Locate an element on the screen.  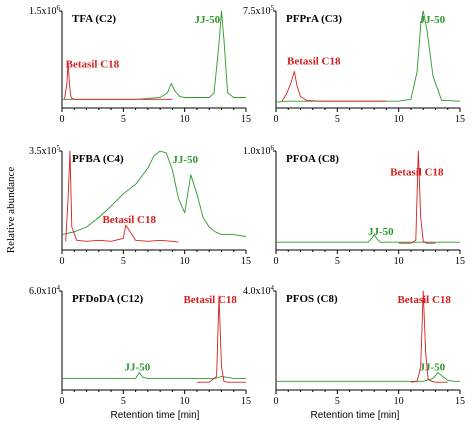
y-max-label: 4.0x10⁴ is located at coordinates (259, 290).